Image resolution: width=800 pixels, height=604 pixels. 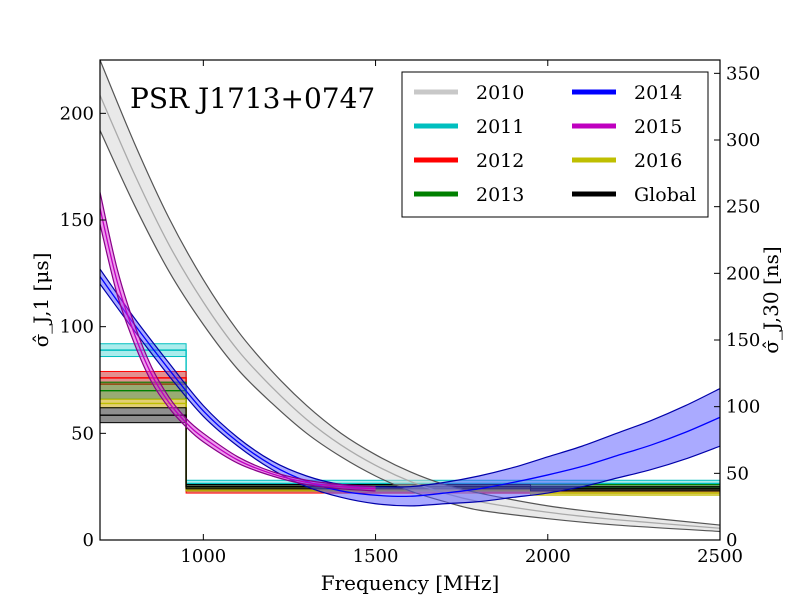 I want to click on legend-label-2016: 2016, so click(x=658, y=161).